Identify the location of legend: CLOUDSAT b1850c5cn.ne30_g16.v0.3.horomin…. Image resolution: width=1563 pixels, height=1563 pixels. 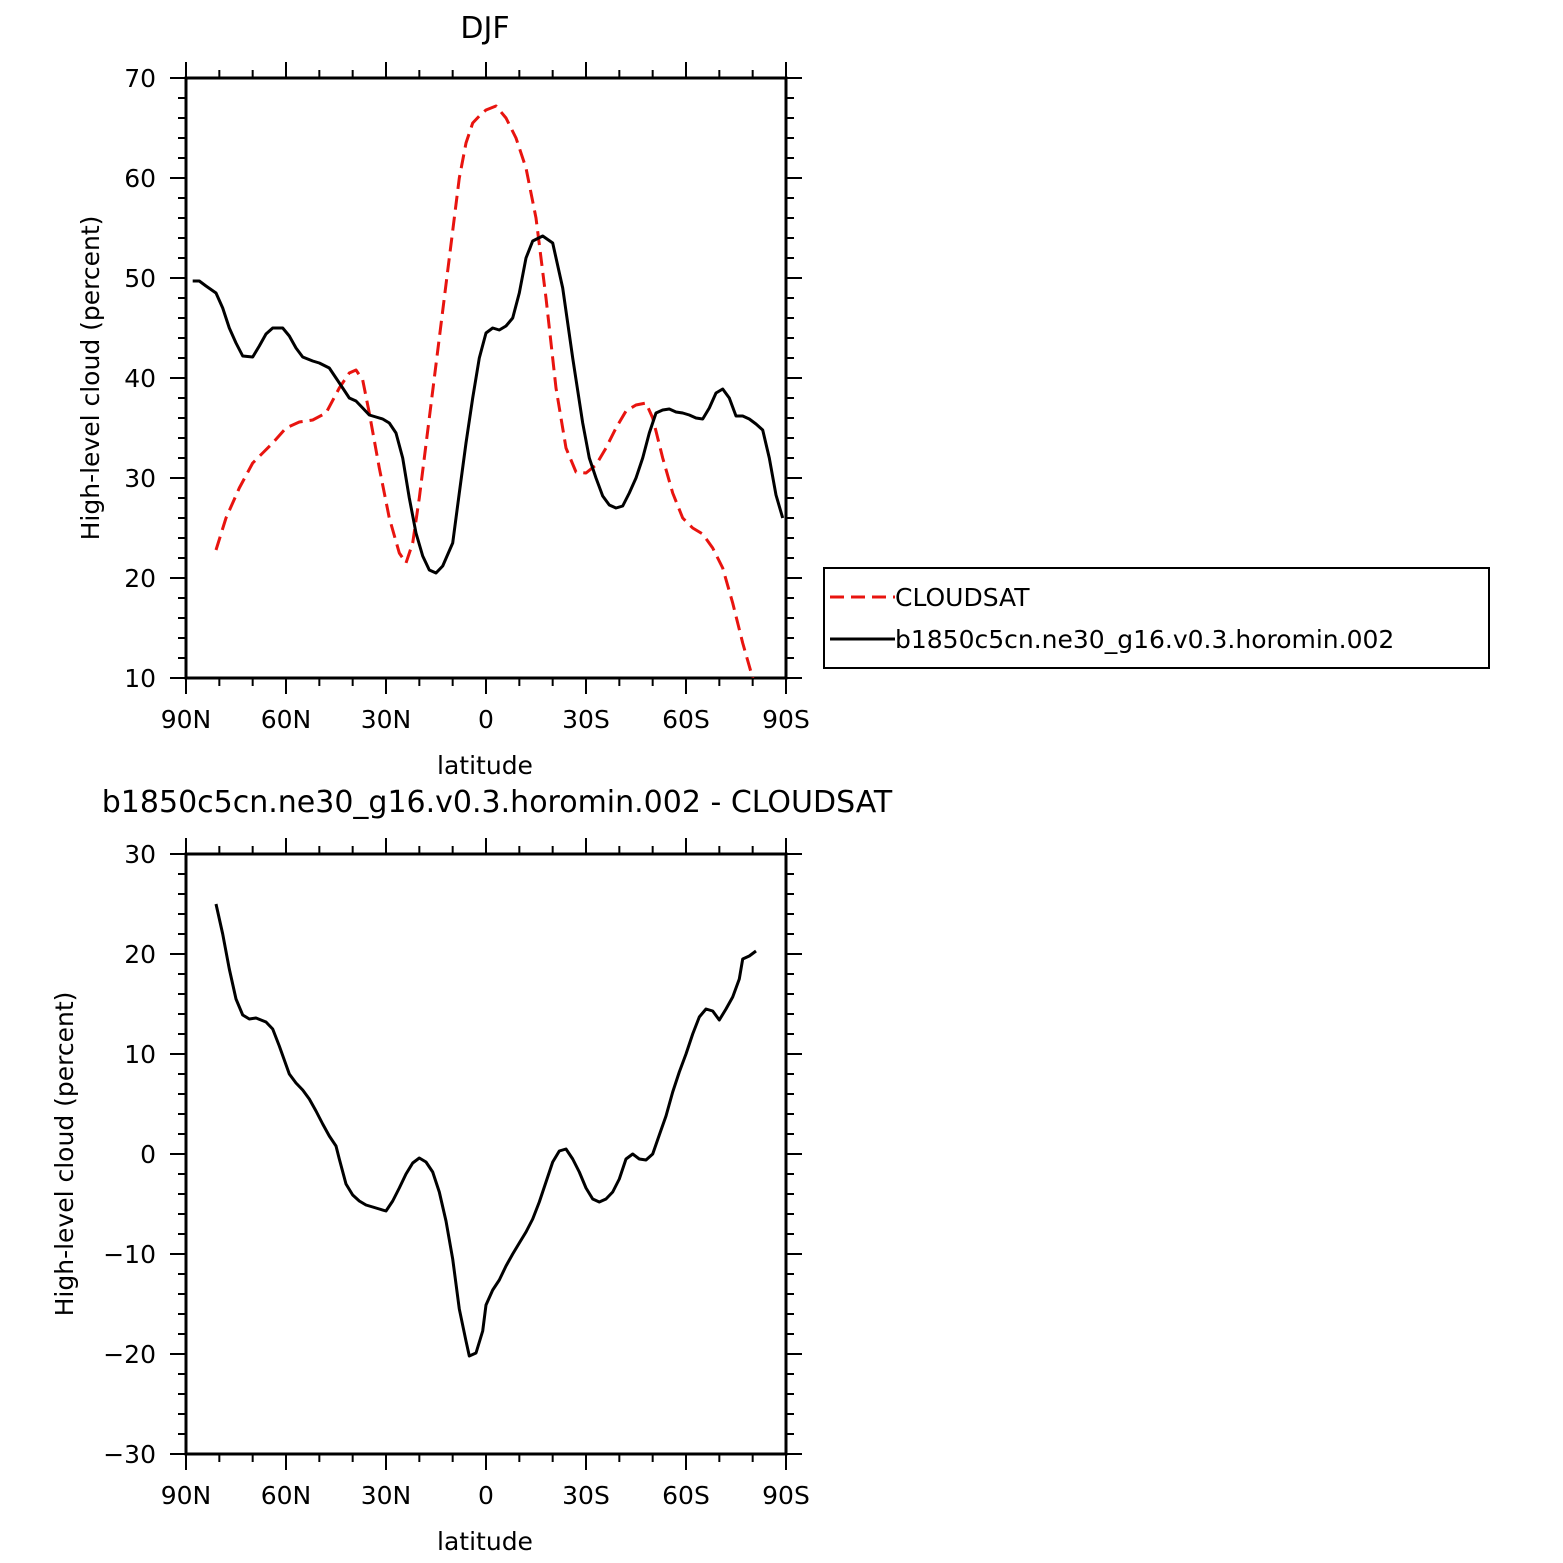
(1156, 618).